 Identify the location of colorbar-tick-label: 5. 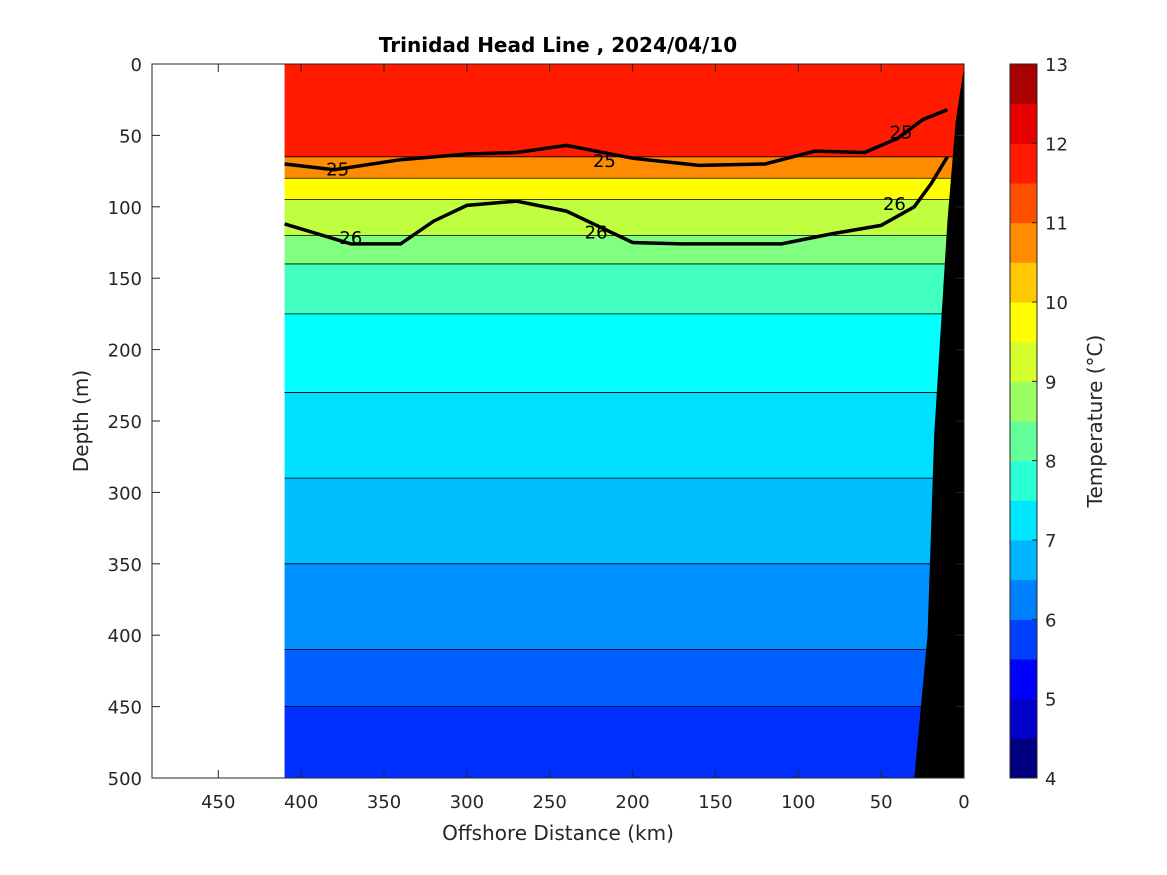
(1050, 700).